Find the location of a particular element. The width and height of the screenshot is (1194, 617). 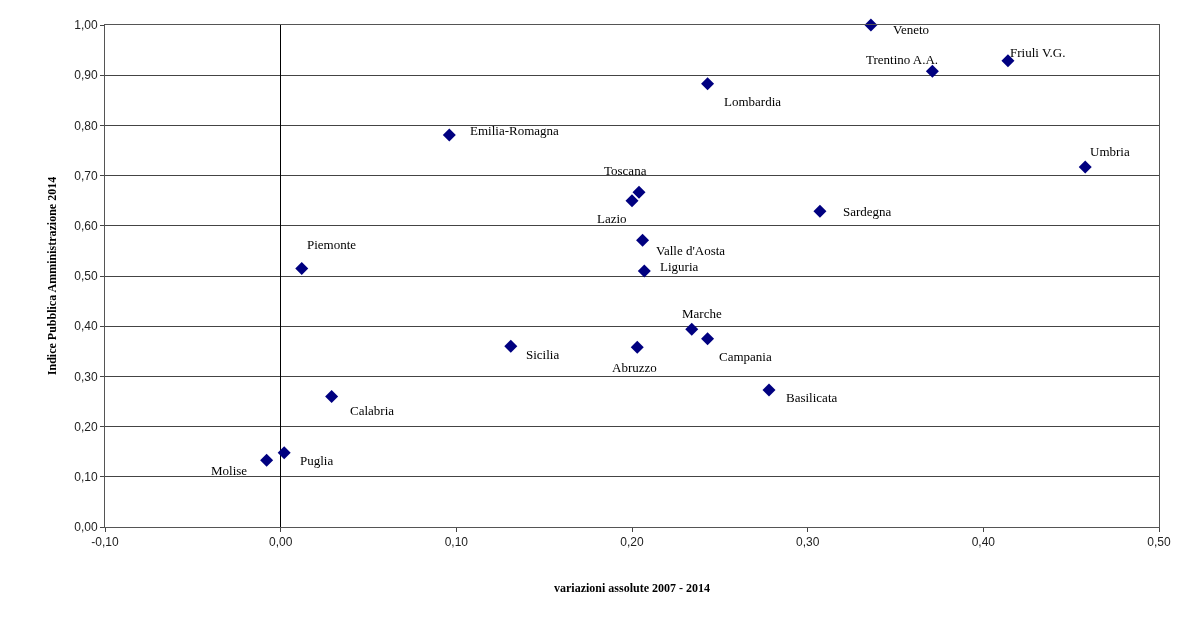

annotation: Campania is located at coordinates (745, 356).